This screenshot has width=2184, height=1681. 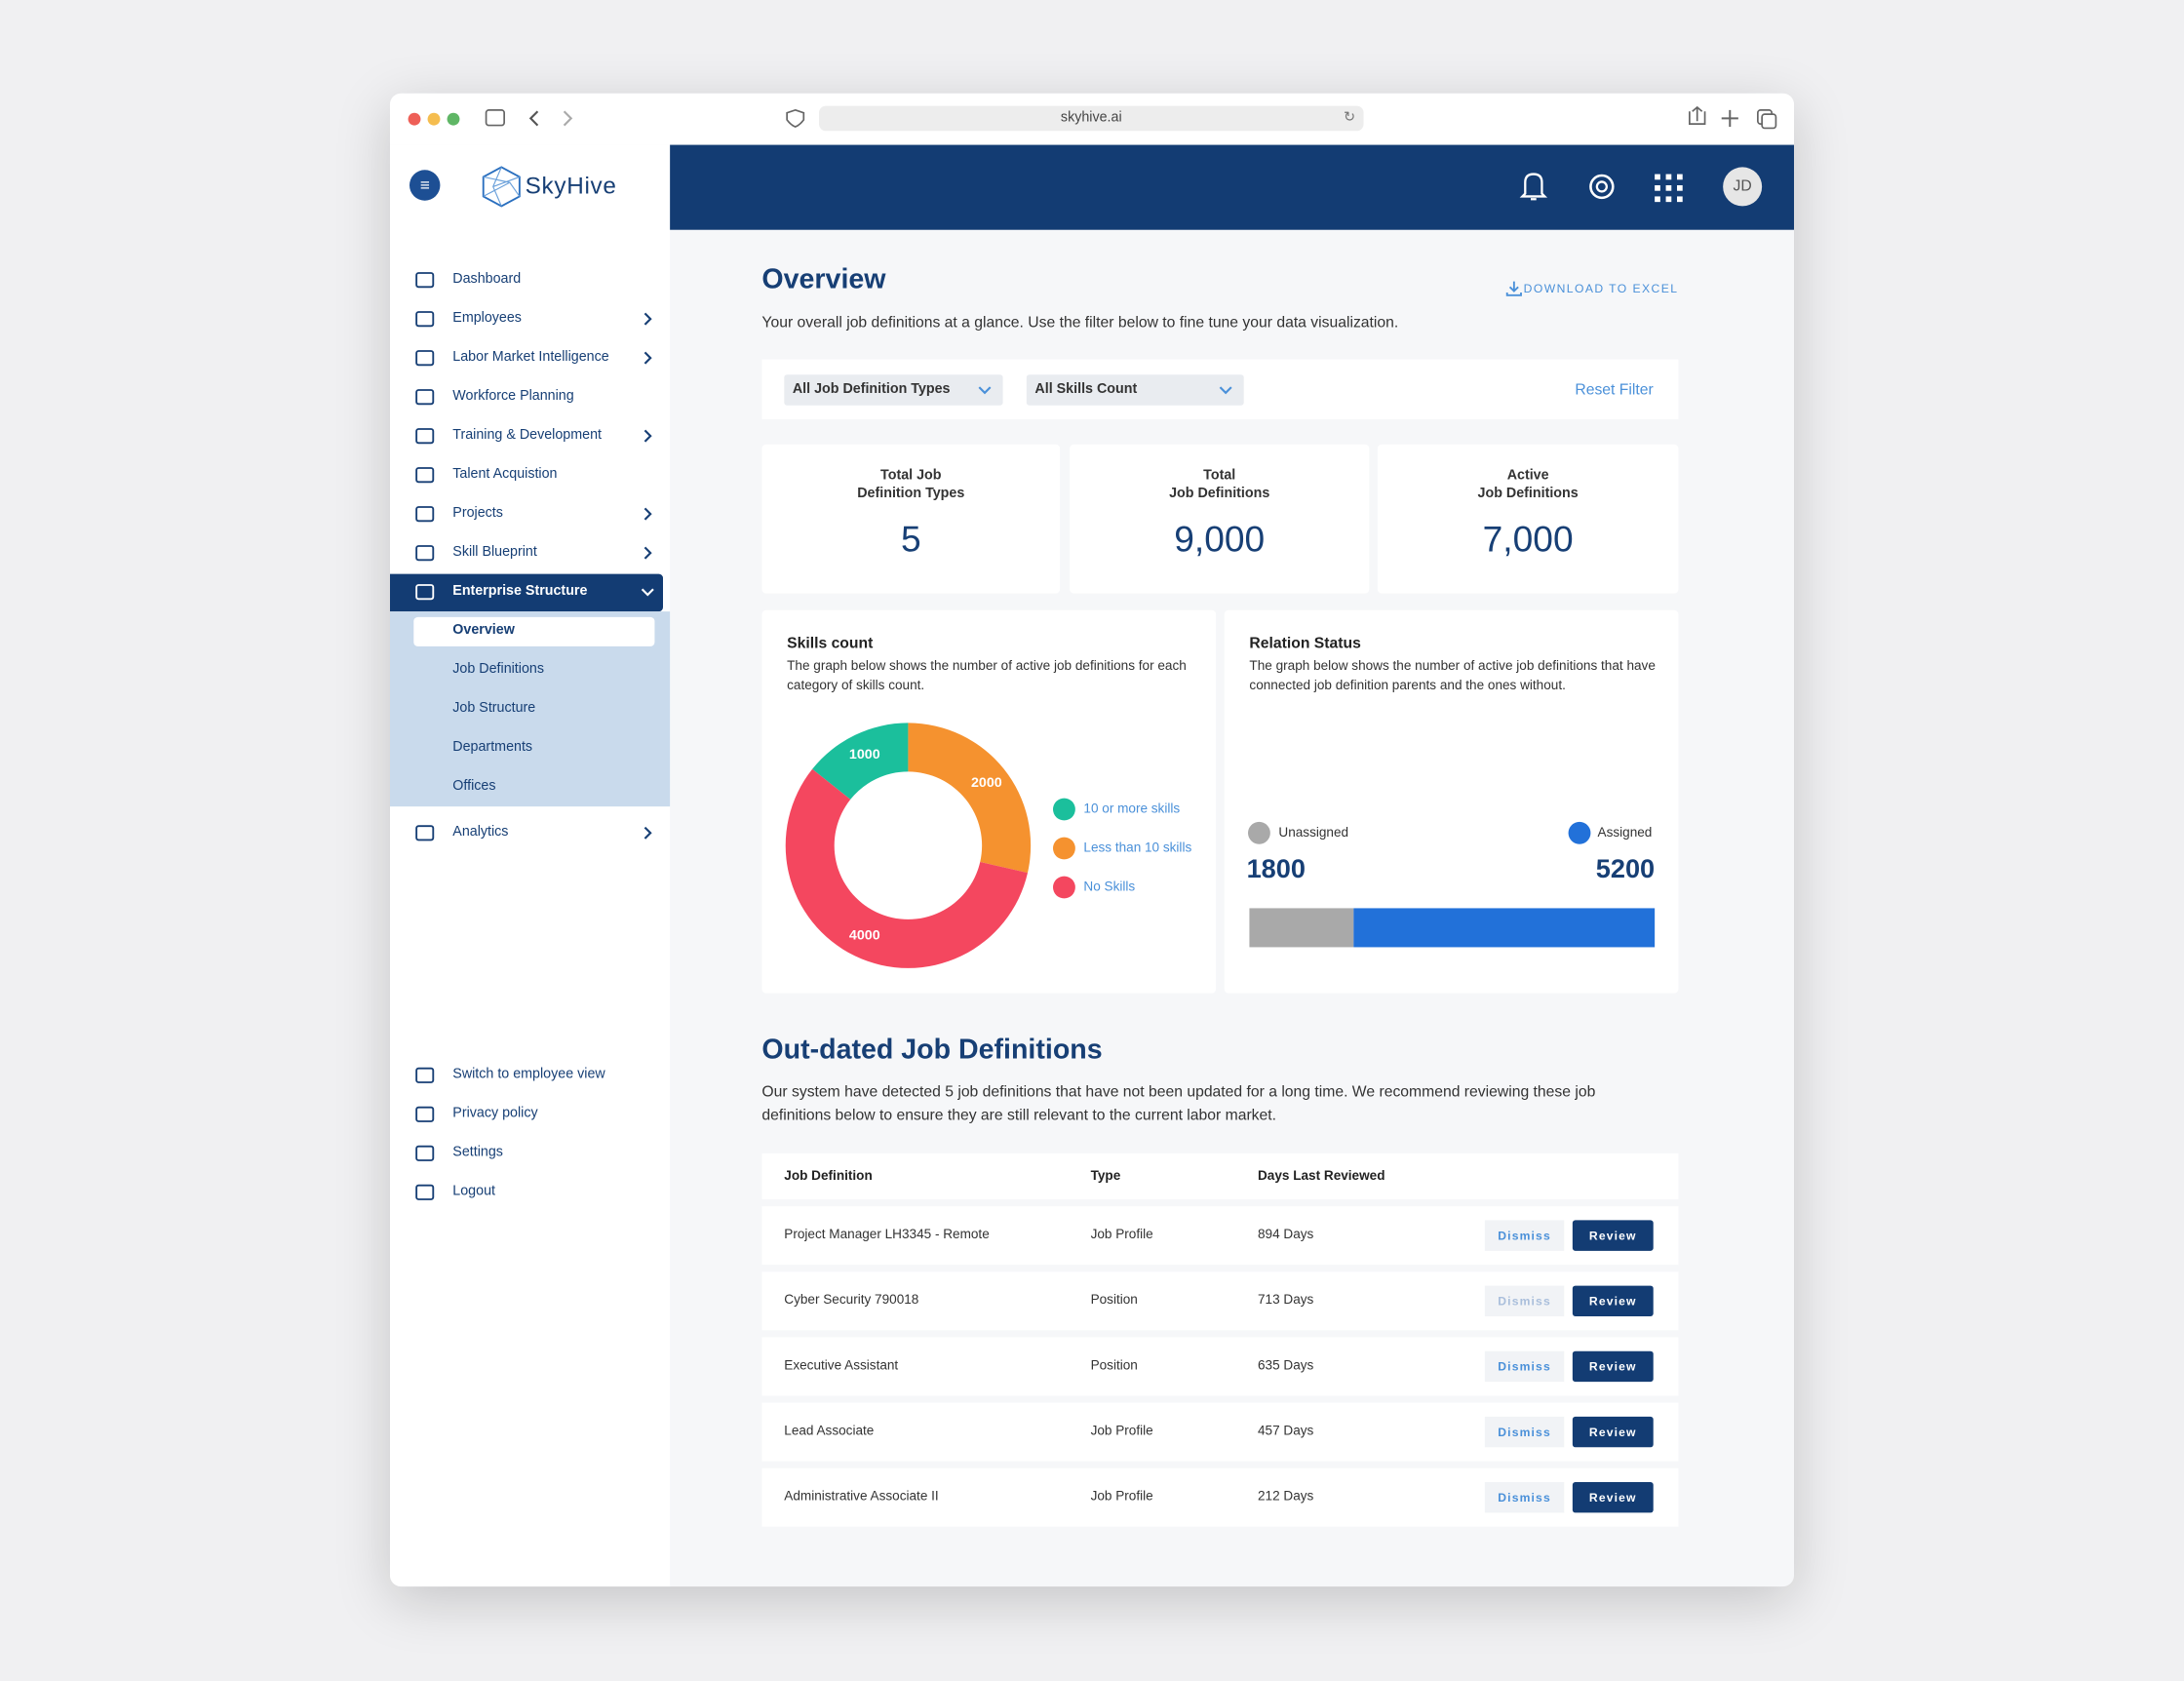 I want to click on kpi-value: 5, so click(x=910, y=539).